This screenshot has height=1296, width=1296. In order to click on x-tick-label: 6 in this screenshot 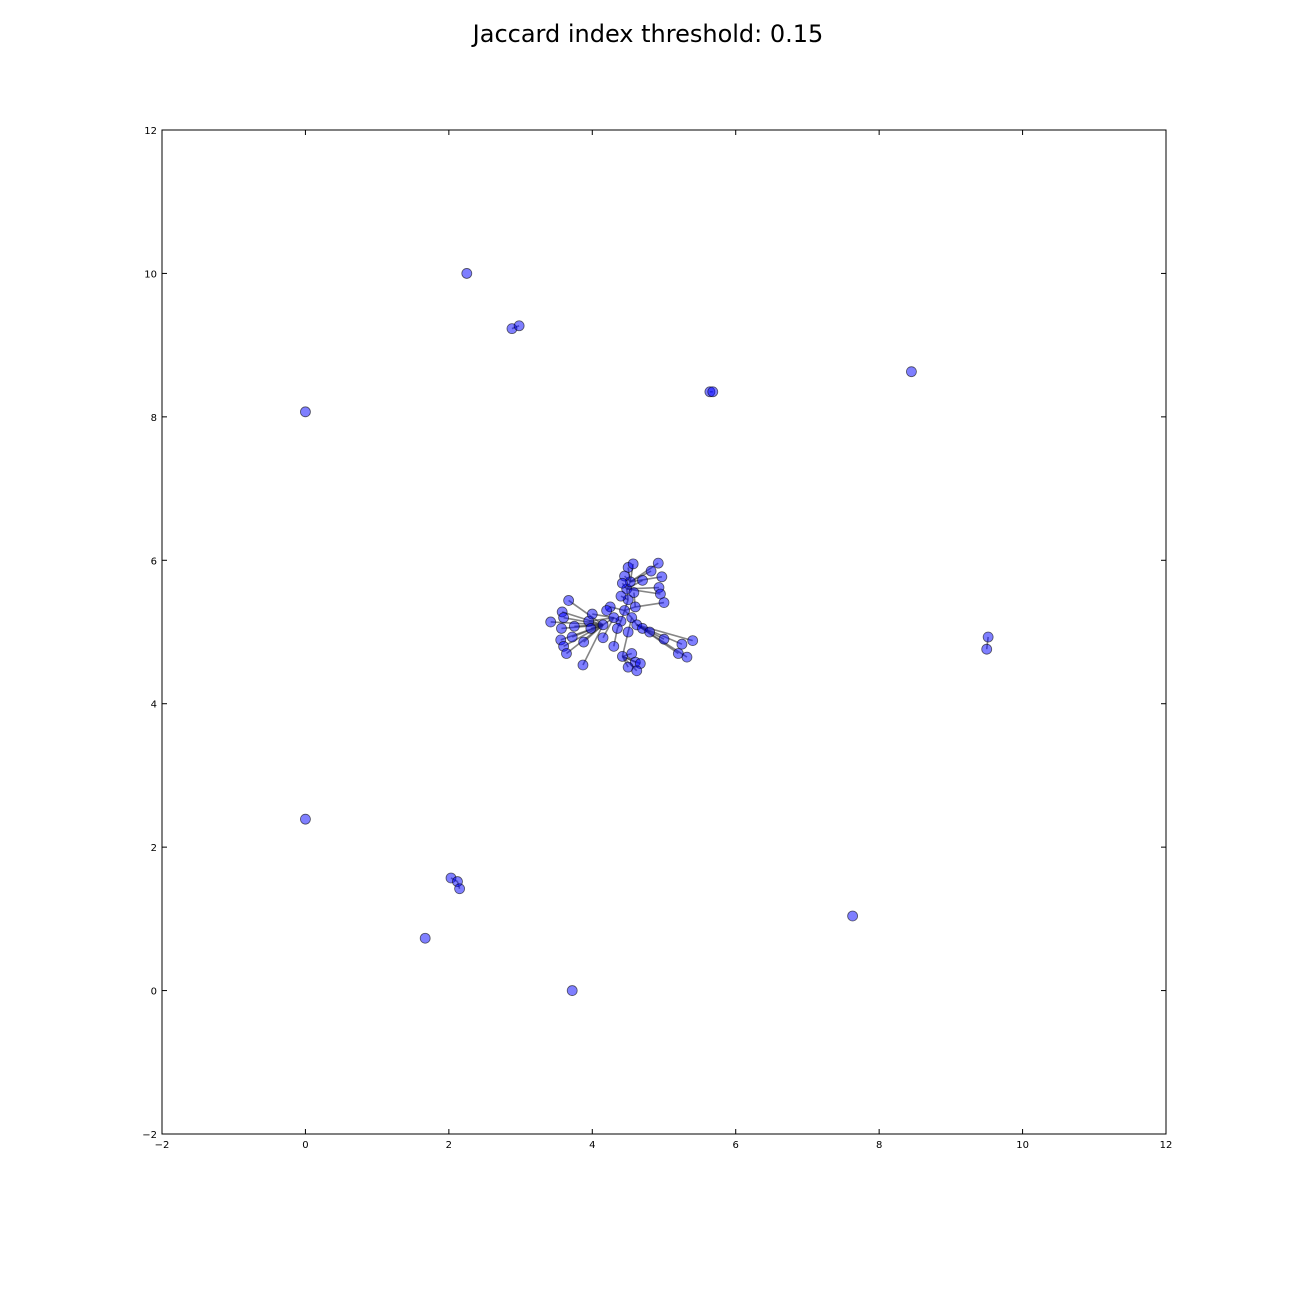, I will do `click(736, 1145)`.